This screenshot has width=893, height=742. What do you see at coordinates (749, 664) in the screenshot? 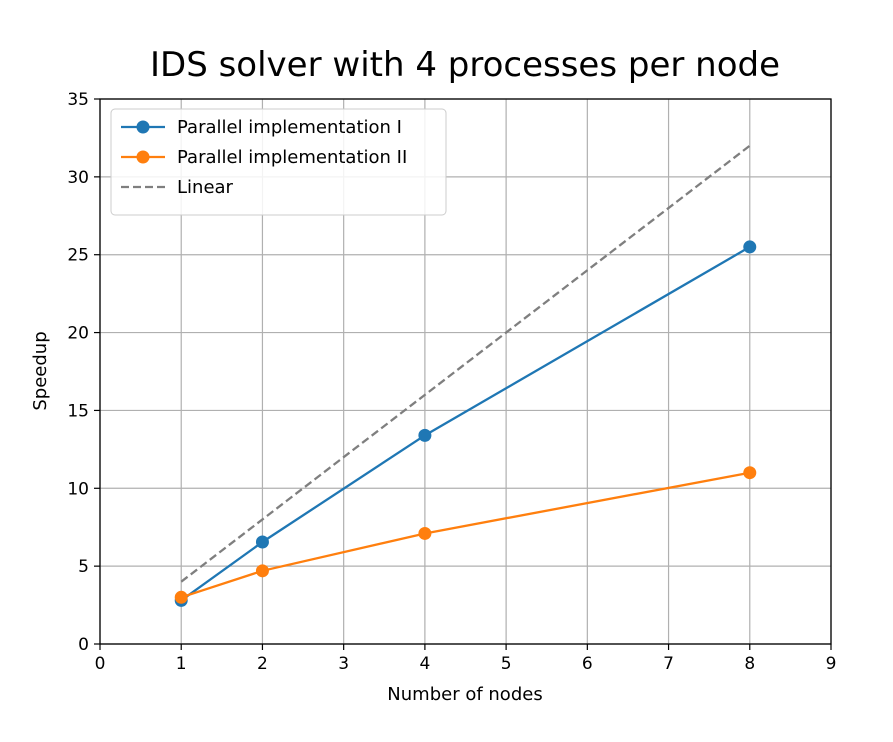
I see `x-tick-label: 8` at bounding box center [749, 664].